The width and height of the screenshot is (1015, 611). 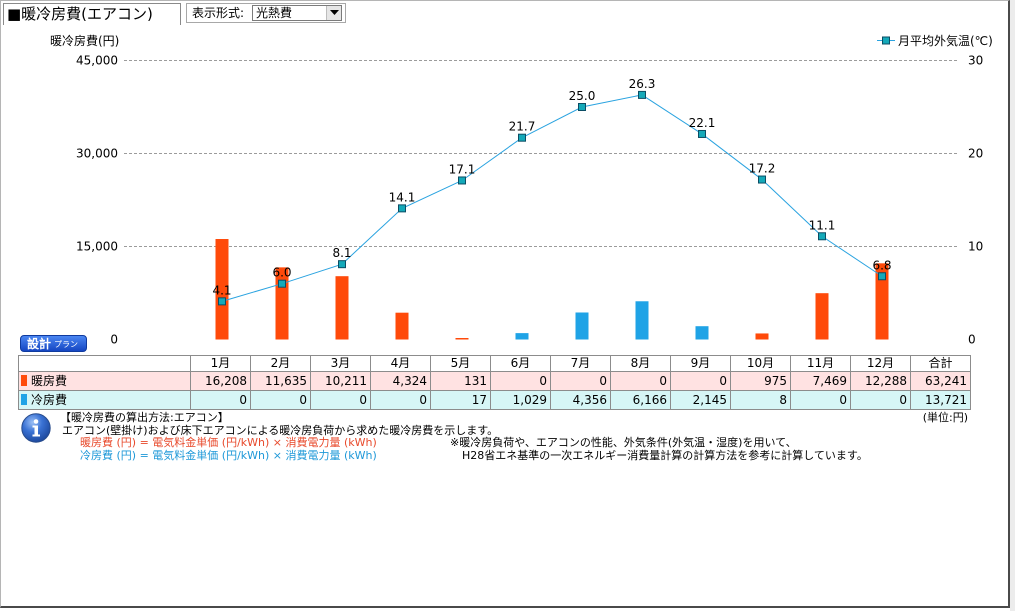 I want to click on temperature-data-label: 6.8, so click(x=881, y=265).